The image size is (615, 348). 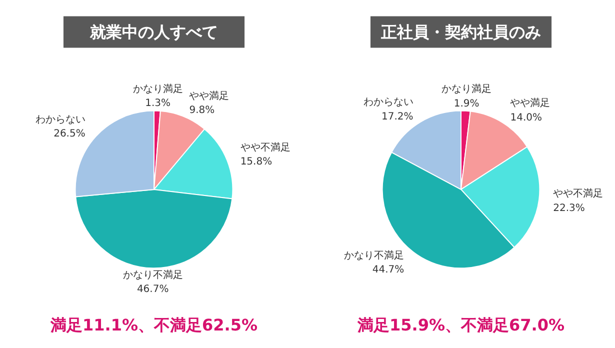 What do you see at coordinates (467, 104) in the screenshot?
I see `data-label: 1.9%` at bounding box center [467, 104].